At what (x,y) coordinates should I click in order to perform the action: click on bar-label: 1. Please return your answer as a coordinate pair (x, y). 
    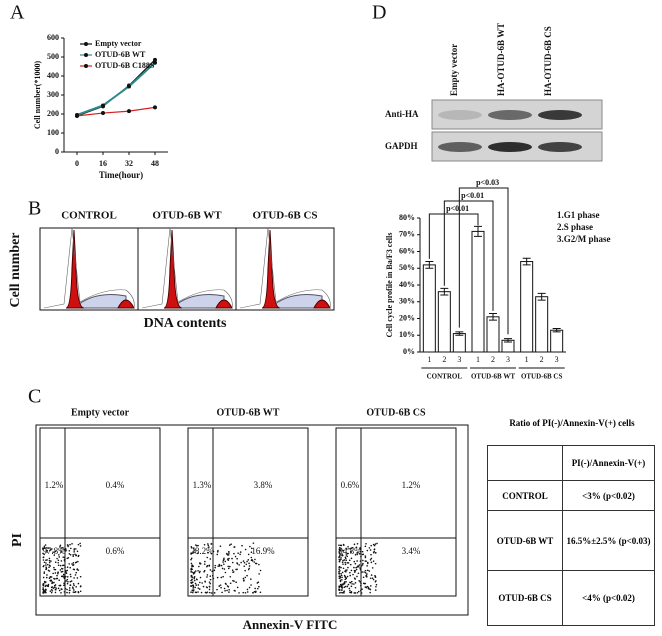
    Looking at the image, I should click on (429, 359).